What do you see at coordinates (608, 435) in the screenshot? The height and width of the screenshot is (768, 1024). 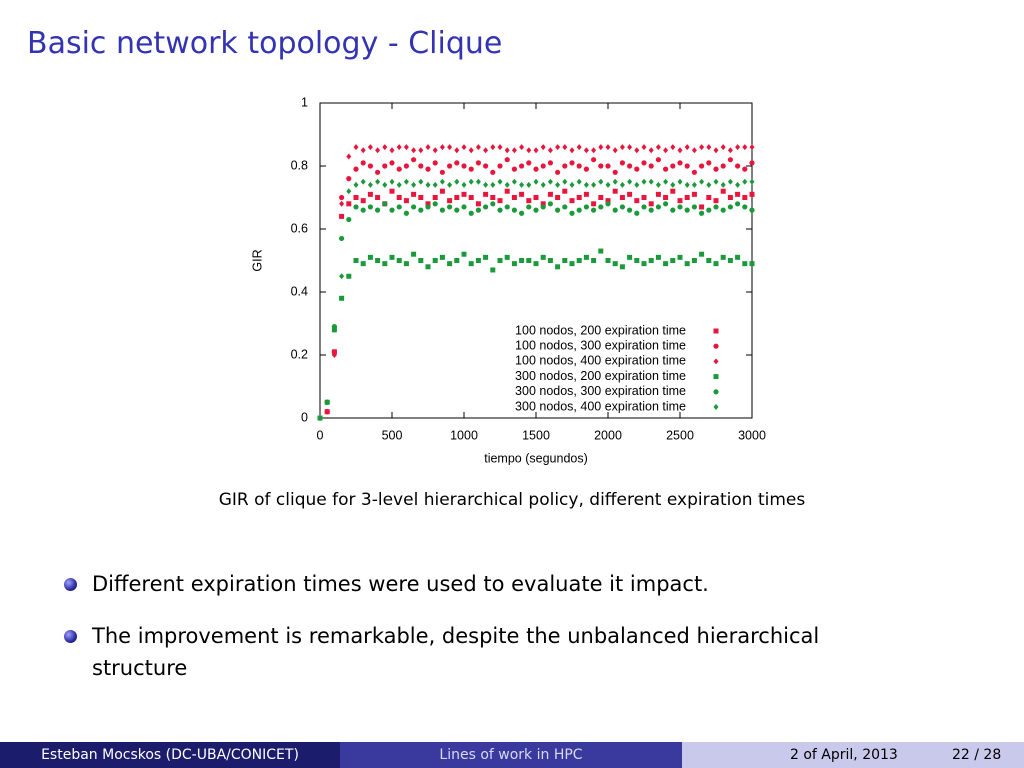 I see `x-tick-label: 2000` at bounding box center [608, 435].